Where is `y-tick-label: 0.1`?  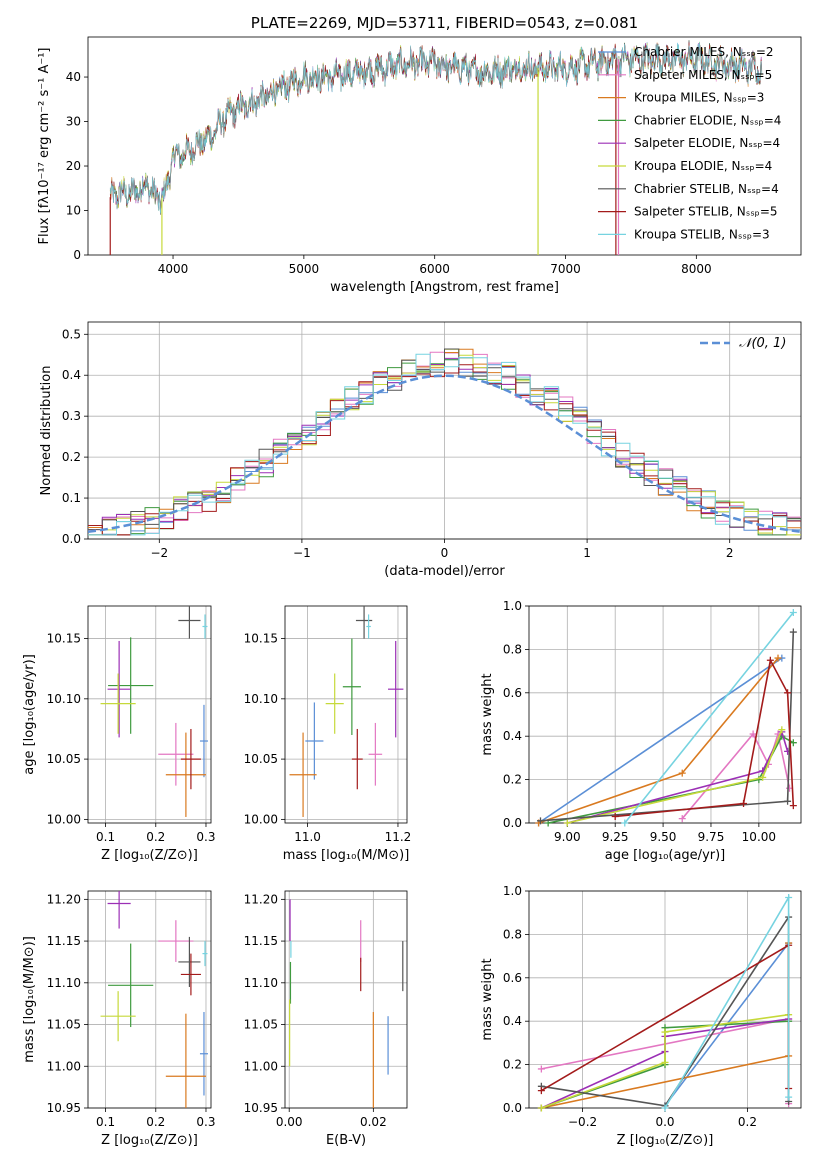 y-tick-label: 0.1 is located at coordinates (71, 498).